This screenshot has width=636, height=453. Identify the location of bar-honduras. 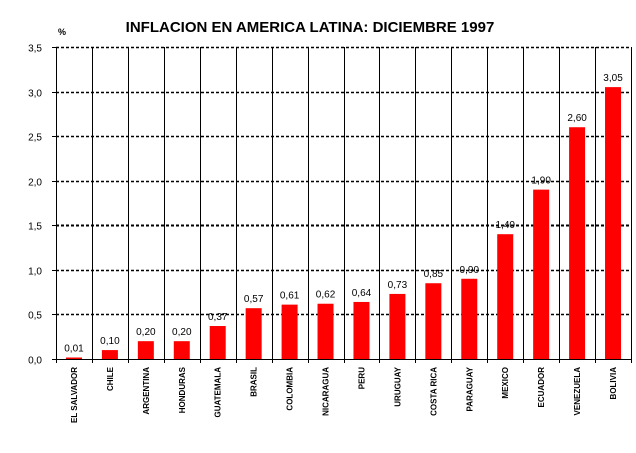
(181, 350).